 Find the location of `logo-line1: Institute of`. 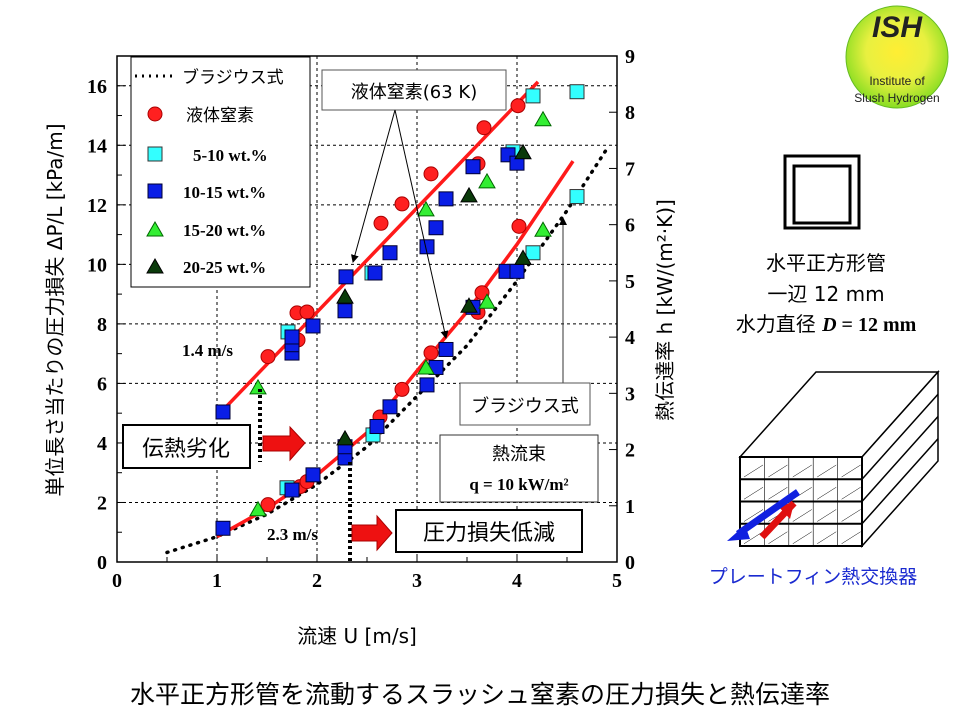

logo-line1: Institute of is located at coordinates (897, 81).